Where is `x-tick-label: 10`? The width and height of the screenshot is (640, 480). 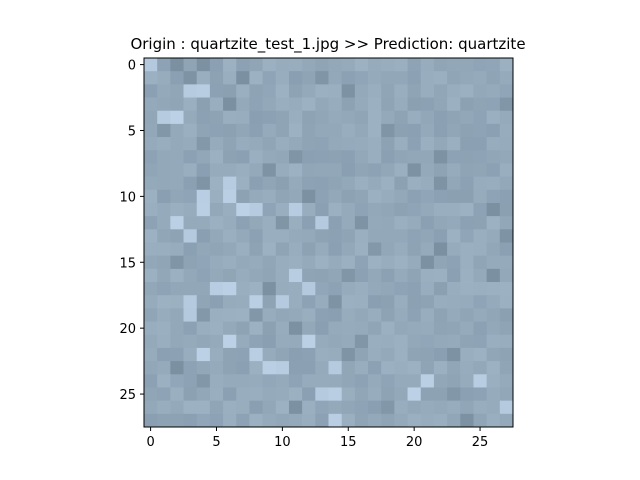 x-tick-label: 10 is located at coordinates (282, 442).